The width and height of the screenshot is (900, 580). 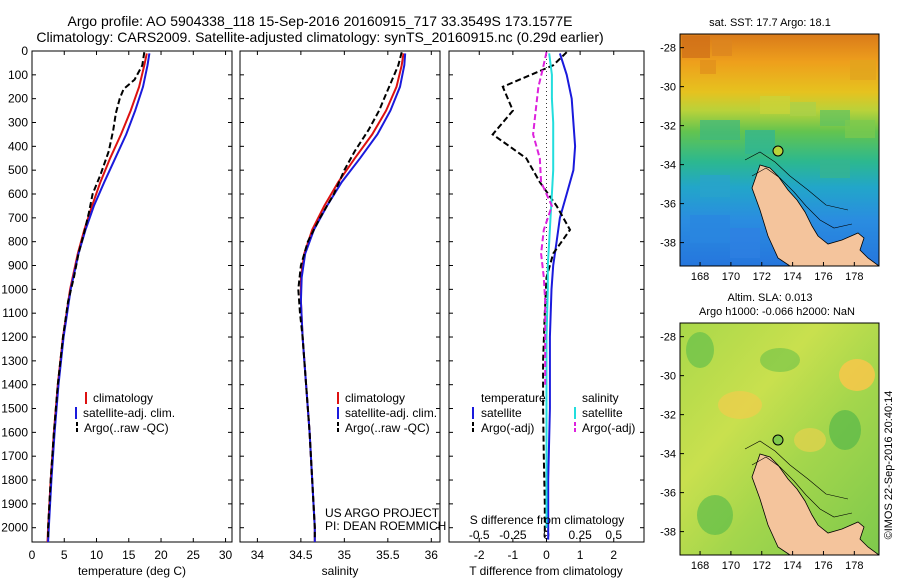 What do you see at coordinates (18, 146) in the screenshot?
I see `depth-tick-label: 400` at bounding box center [18, 146].